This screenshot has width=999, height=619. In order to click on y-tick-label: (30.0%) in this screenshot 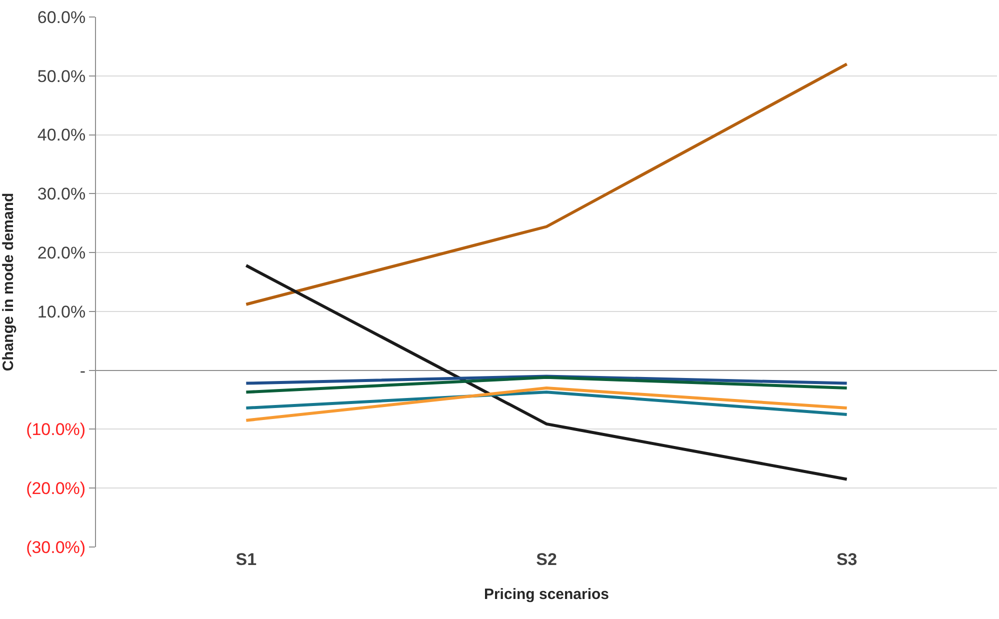, I will do `click(56, 547)`.